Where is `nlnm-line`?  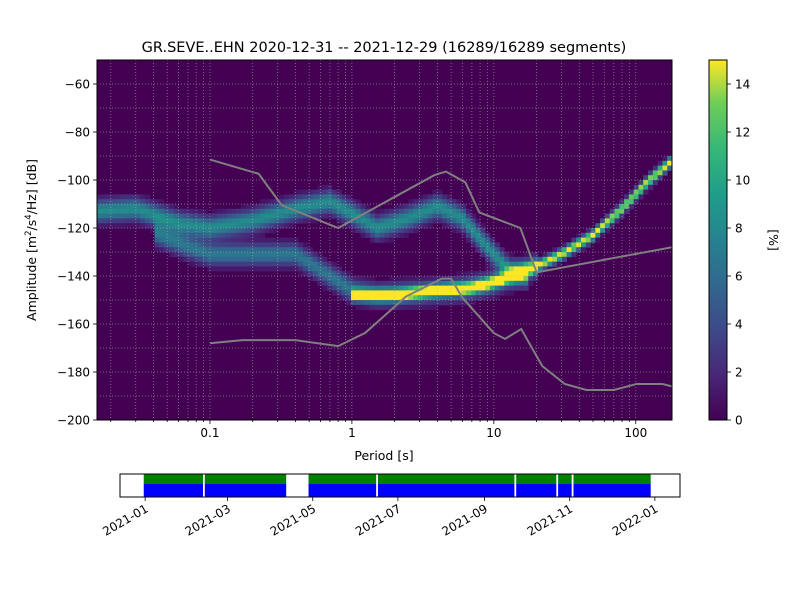 nlnm-line is located at coordinates (440, 334).